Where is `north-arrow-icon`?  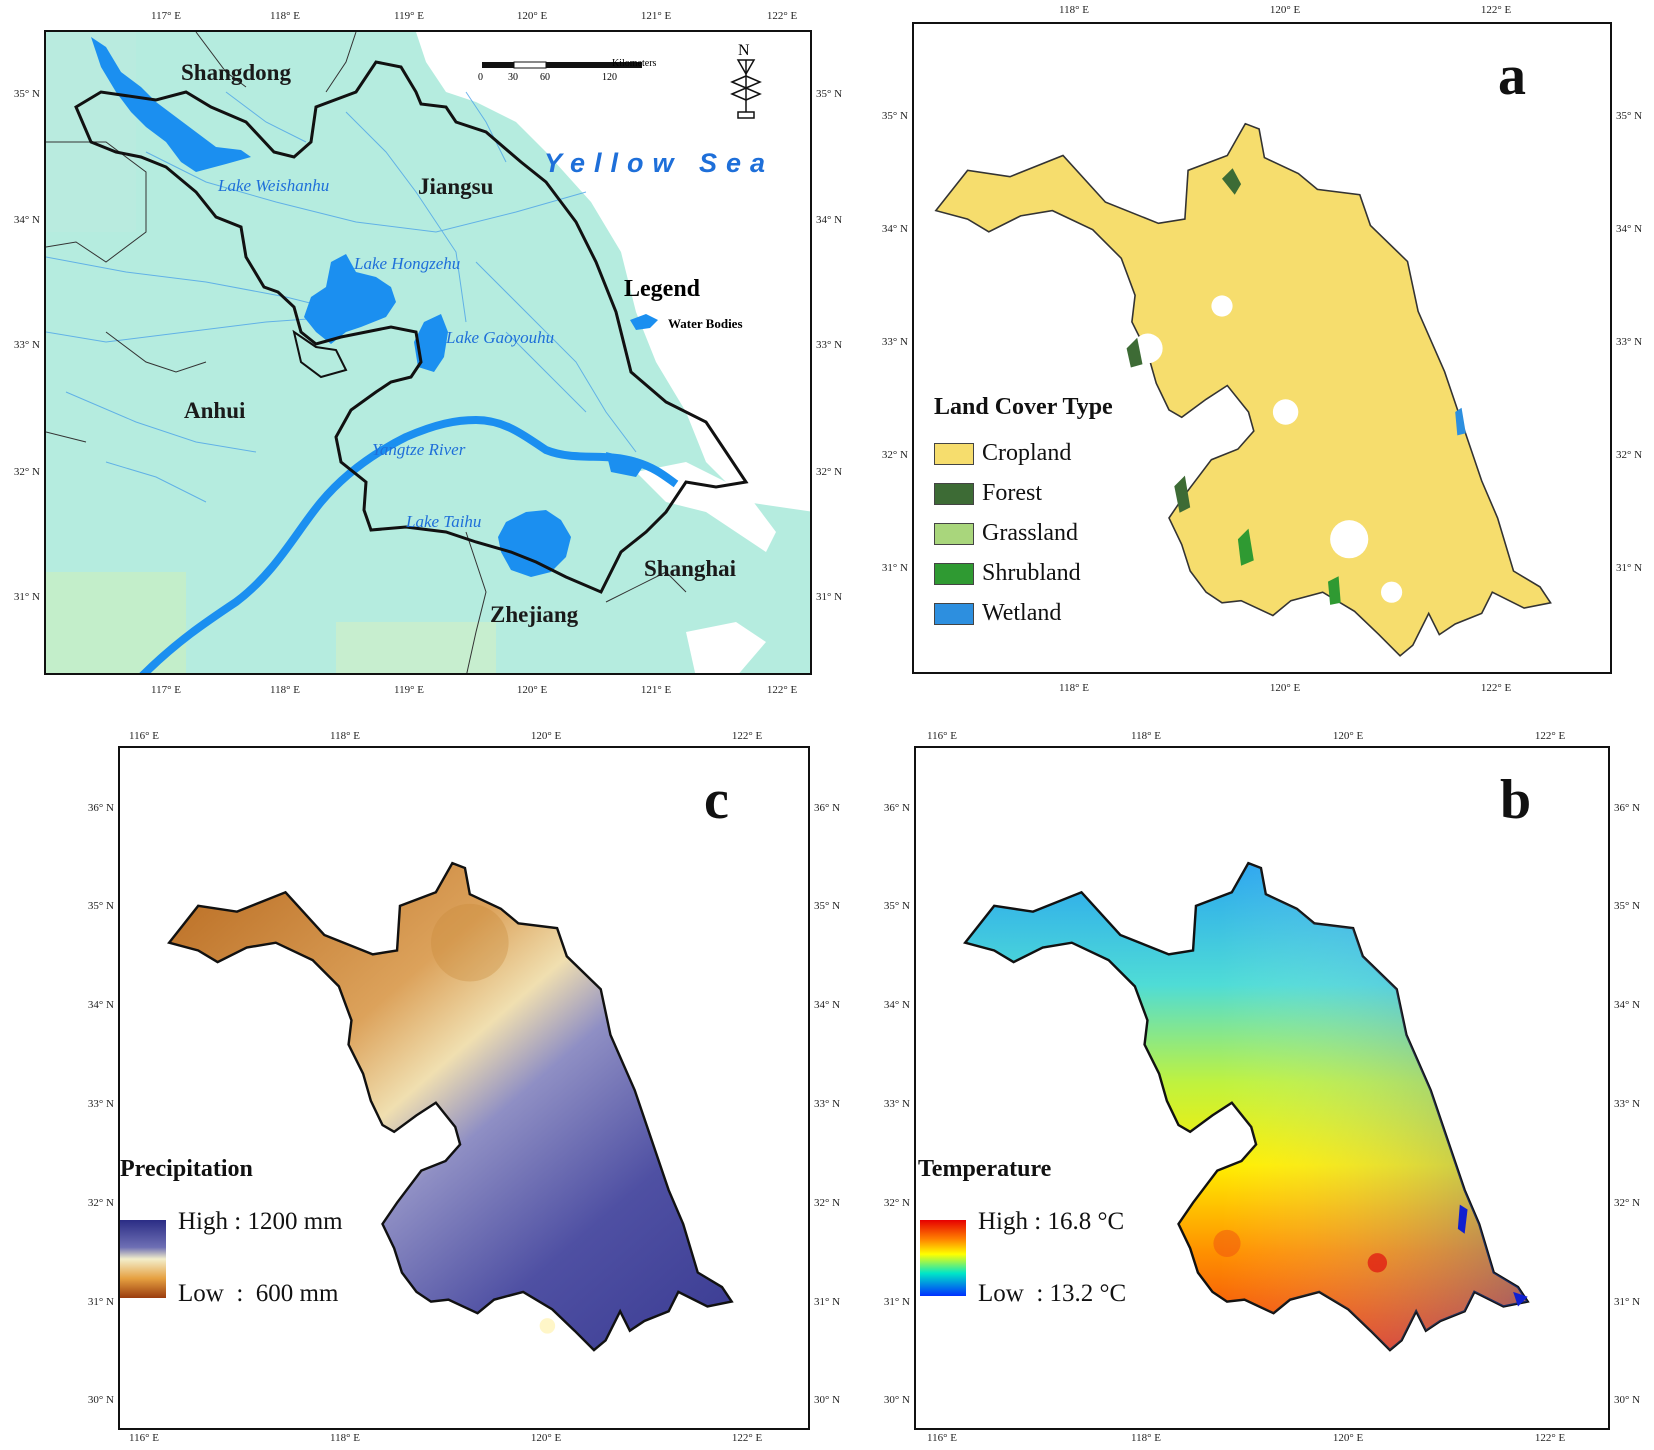 north-arrow-icon is located at coordinates (746, 89).